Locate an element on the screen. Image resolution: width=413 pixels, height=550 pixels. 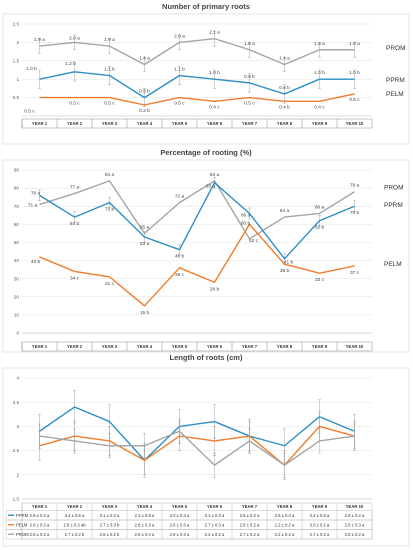
data-label-prom: 55 a is located at coordinates (145, 227).